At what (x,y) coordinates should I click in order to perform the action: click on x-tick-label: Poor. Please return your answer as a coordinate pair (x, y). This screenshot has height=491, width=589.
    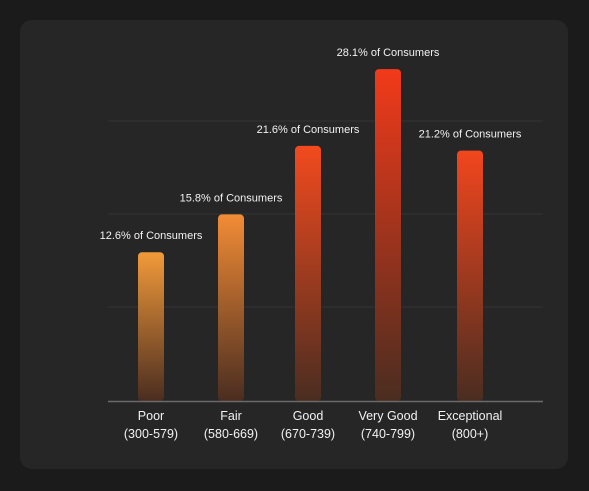
    Looking at the image, I should click on (151, 416).